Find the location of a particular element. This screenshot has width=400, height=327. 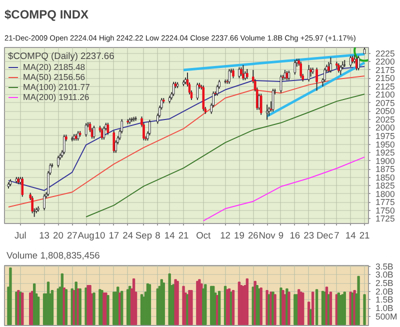

x-tick-label: 27 is located at coordinates (72, 235).